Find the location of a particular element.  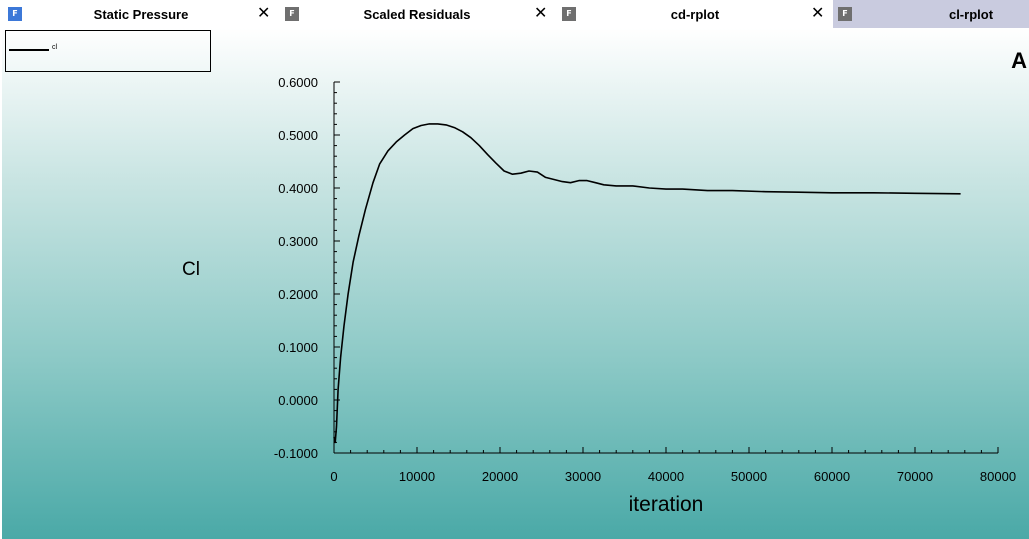

x-tick-label: 70000 is located at coordinates (915, 476).